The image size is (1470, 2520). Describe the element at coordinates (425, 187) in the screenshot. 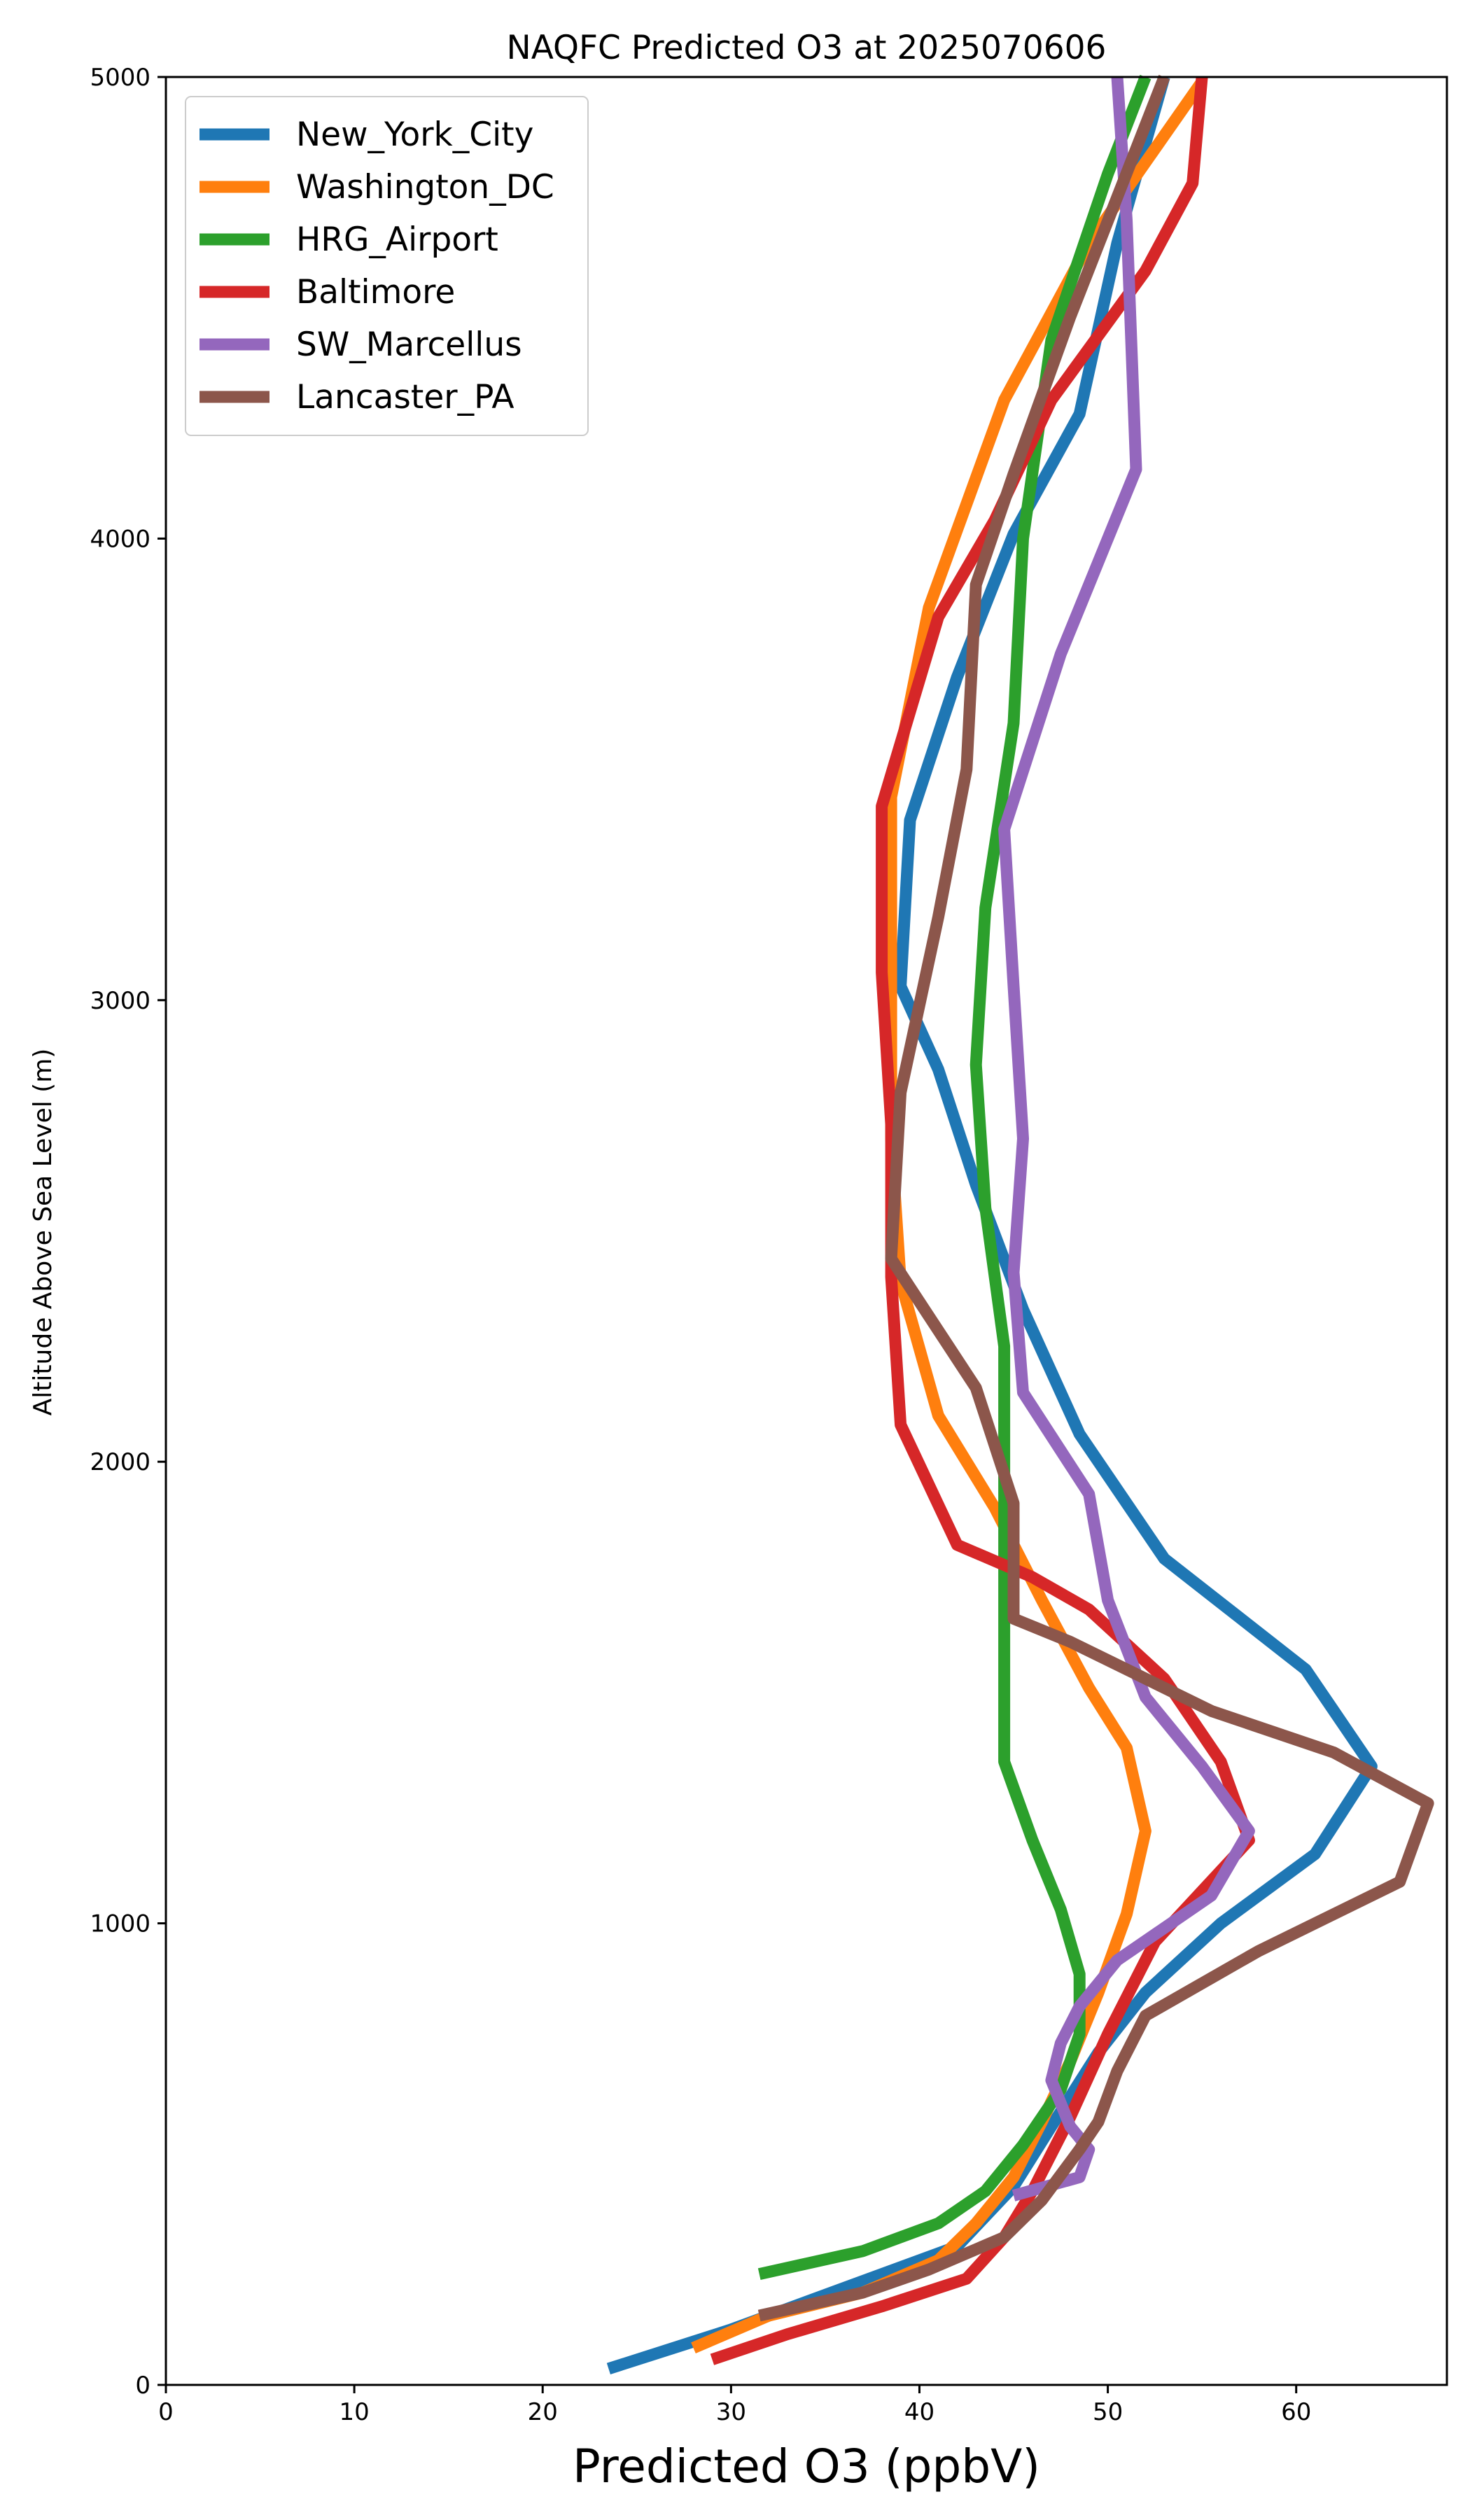

I see `legend-label: Washington_DC` at that location.